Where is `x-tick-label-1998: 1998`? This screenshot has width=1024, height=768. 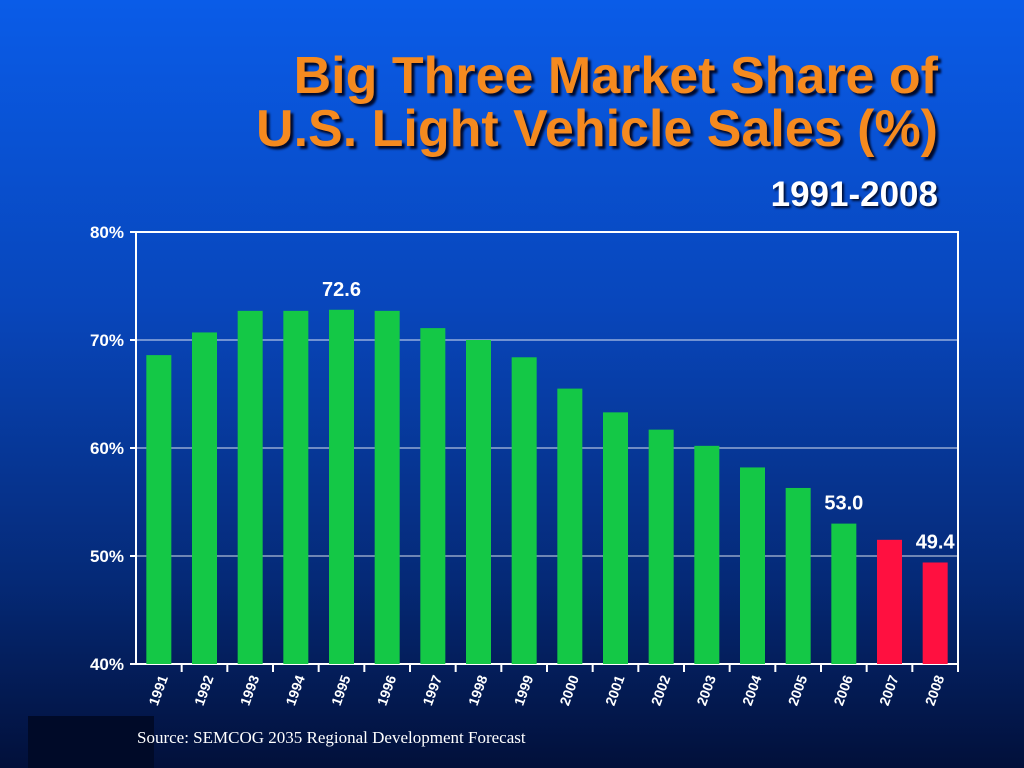 x-tick-label-1998: 1998 is located at coordinates (478, 690).